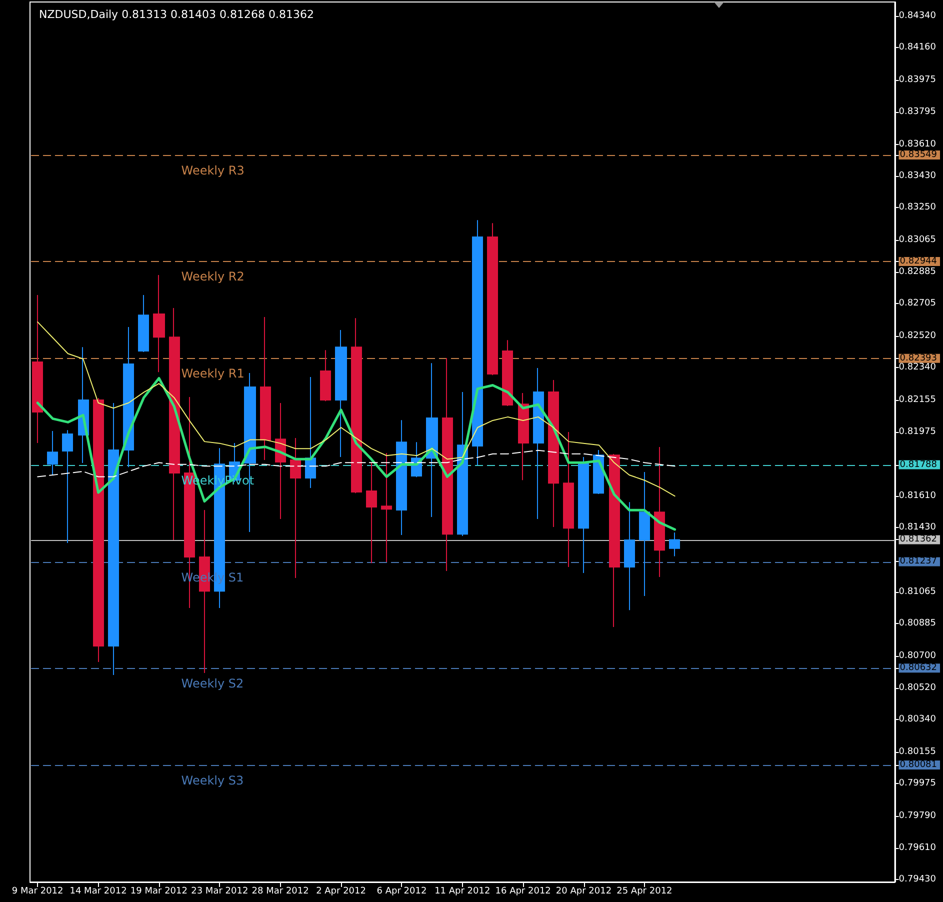 This screenshot has height=902, width=943. I want to click on ref-line-label: Weekly R1, so click(212, 373).